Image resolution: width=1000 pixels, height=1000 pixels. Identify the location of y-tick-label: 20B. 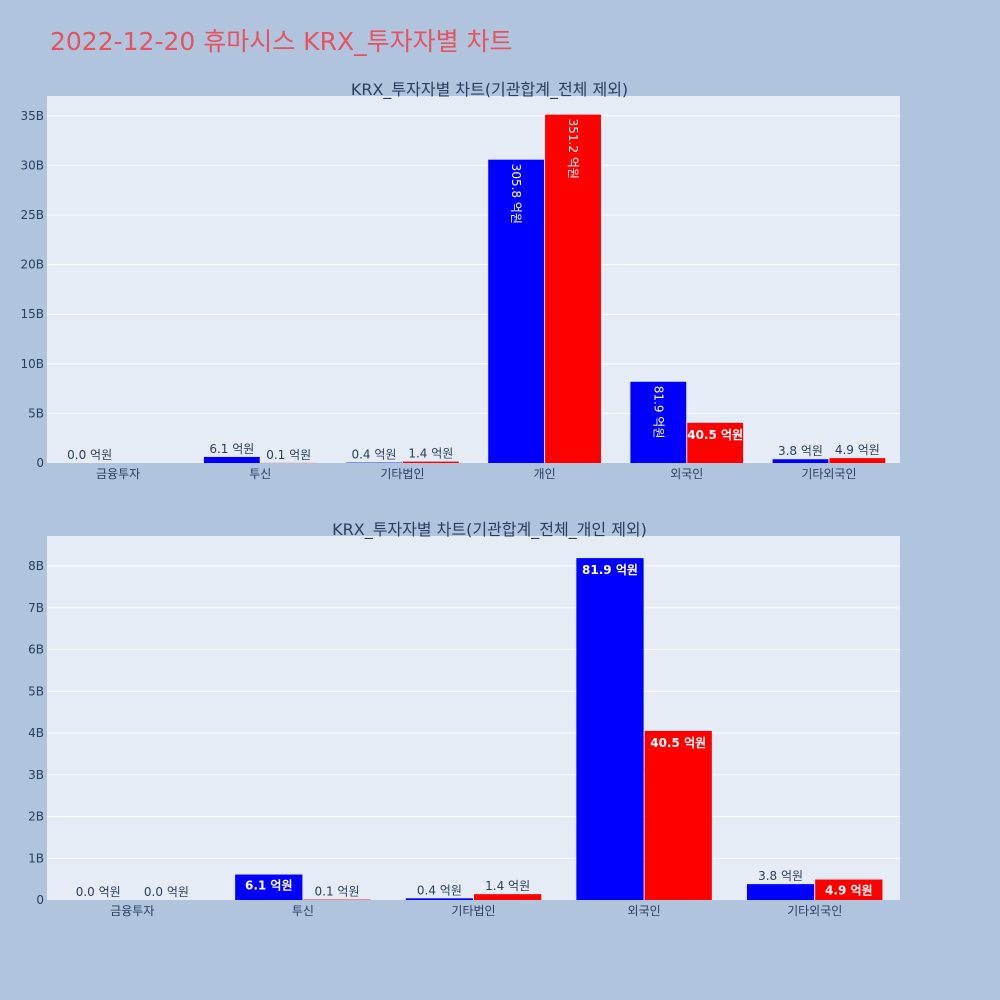
(32, 265).